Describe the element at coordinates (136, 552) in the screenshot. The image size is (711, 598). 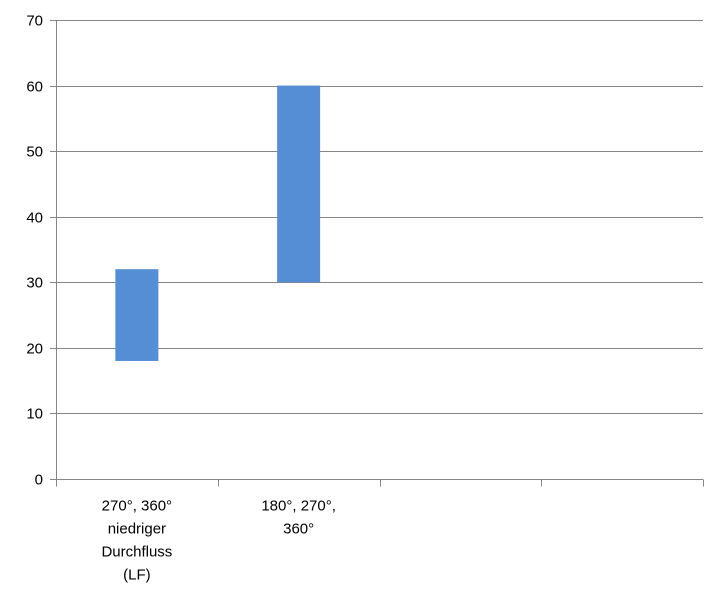
I see `x-tick-label: Durchfluss` at that location.